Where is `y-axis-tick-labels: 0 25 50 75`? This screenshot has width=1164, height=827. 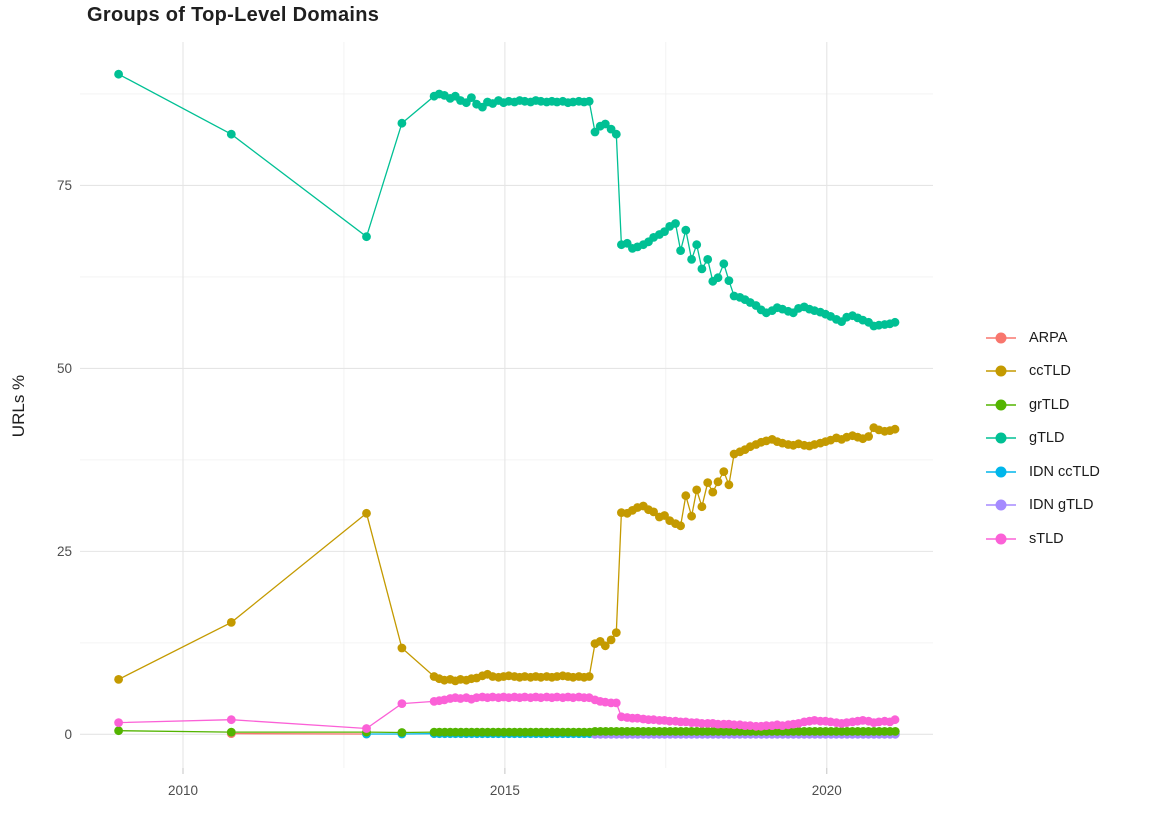
y-axis-tick-labels: 0 25 50 75 is located at coordinates (64, 460).